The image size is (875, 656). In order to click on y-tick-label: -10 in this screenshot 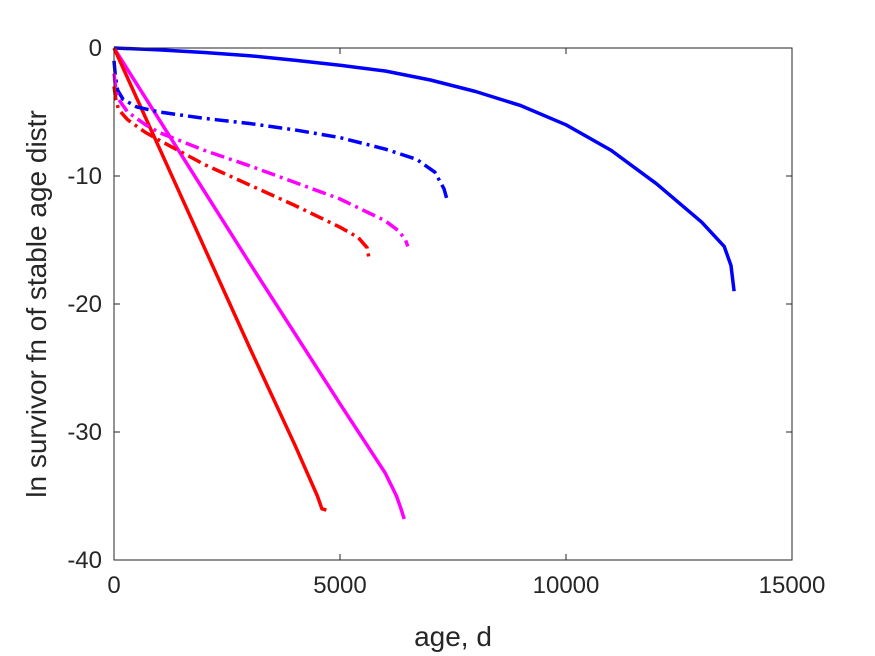, I will do `click(84, 176)`.